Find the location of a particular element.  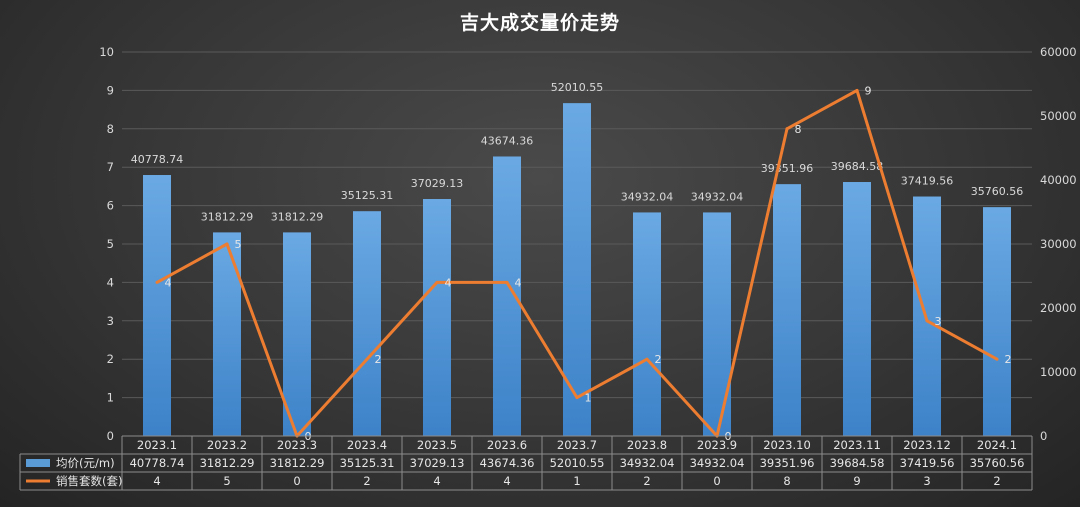

chart-title: 吉大成交量价走势 is located at coordinates (539, 23).